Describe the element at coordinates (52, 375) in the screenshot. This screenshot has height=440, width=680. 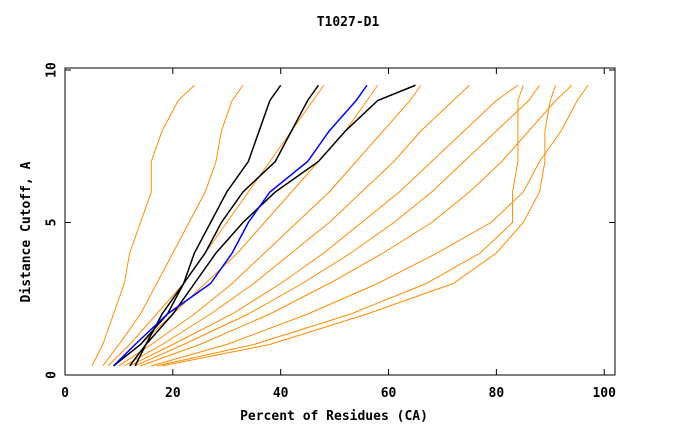
I see `y-tick-label: 0` at that location.